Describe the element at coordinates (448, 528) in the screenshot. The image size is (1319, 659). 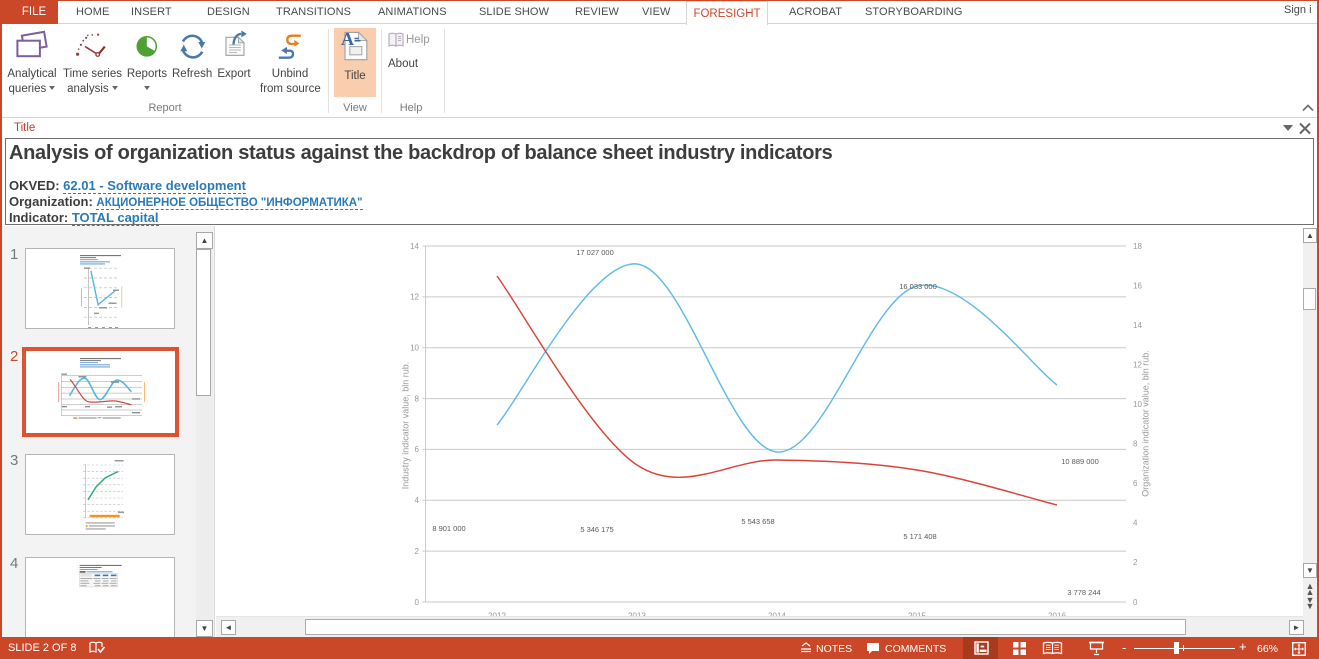
I see `svg-text: 8 901 000` at that location.